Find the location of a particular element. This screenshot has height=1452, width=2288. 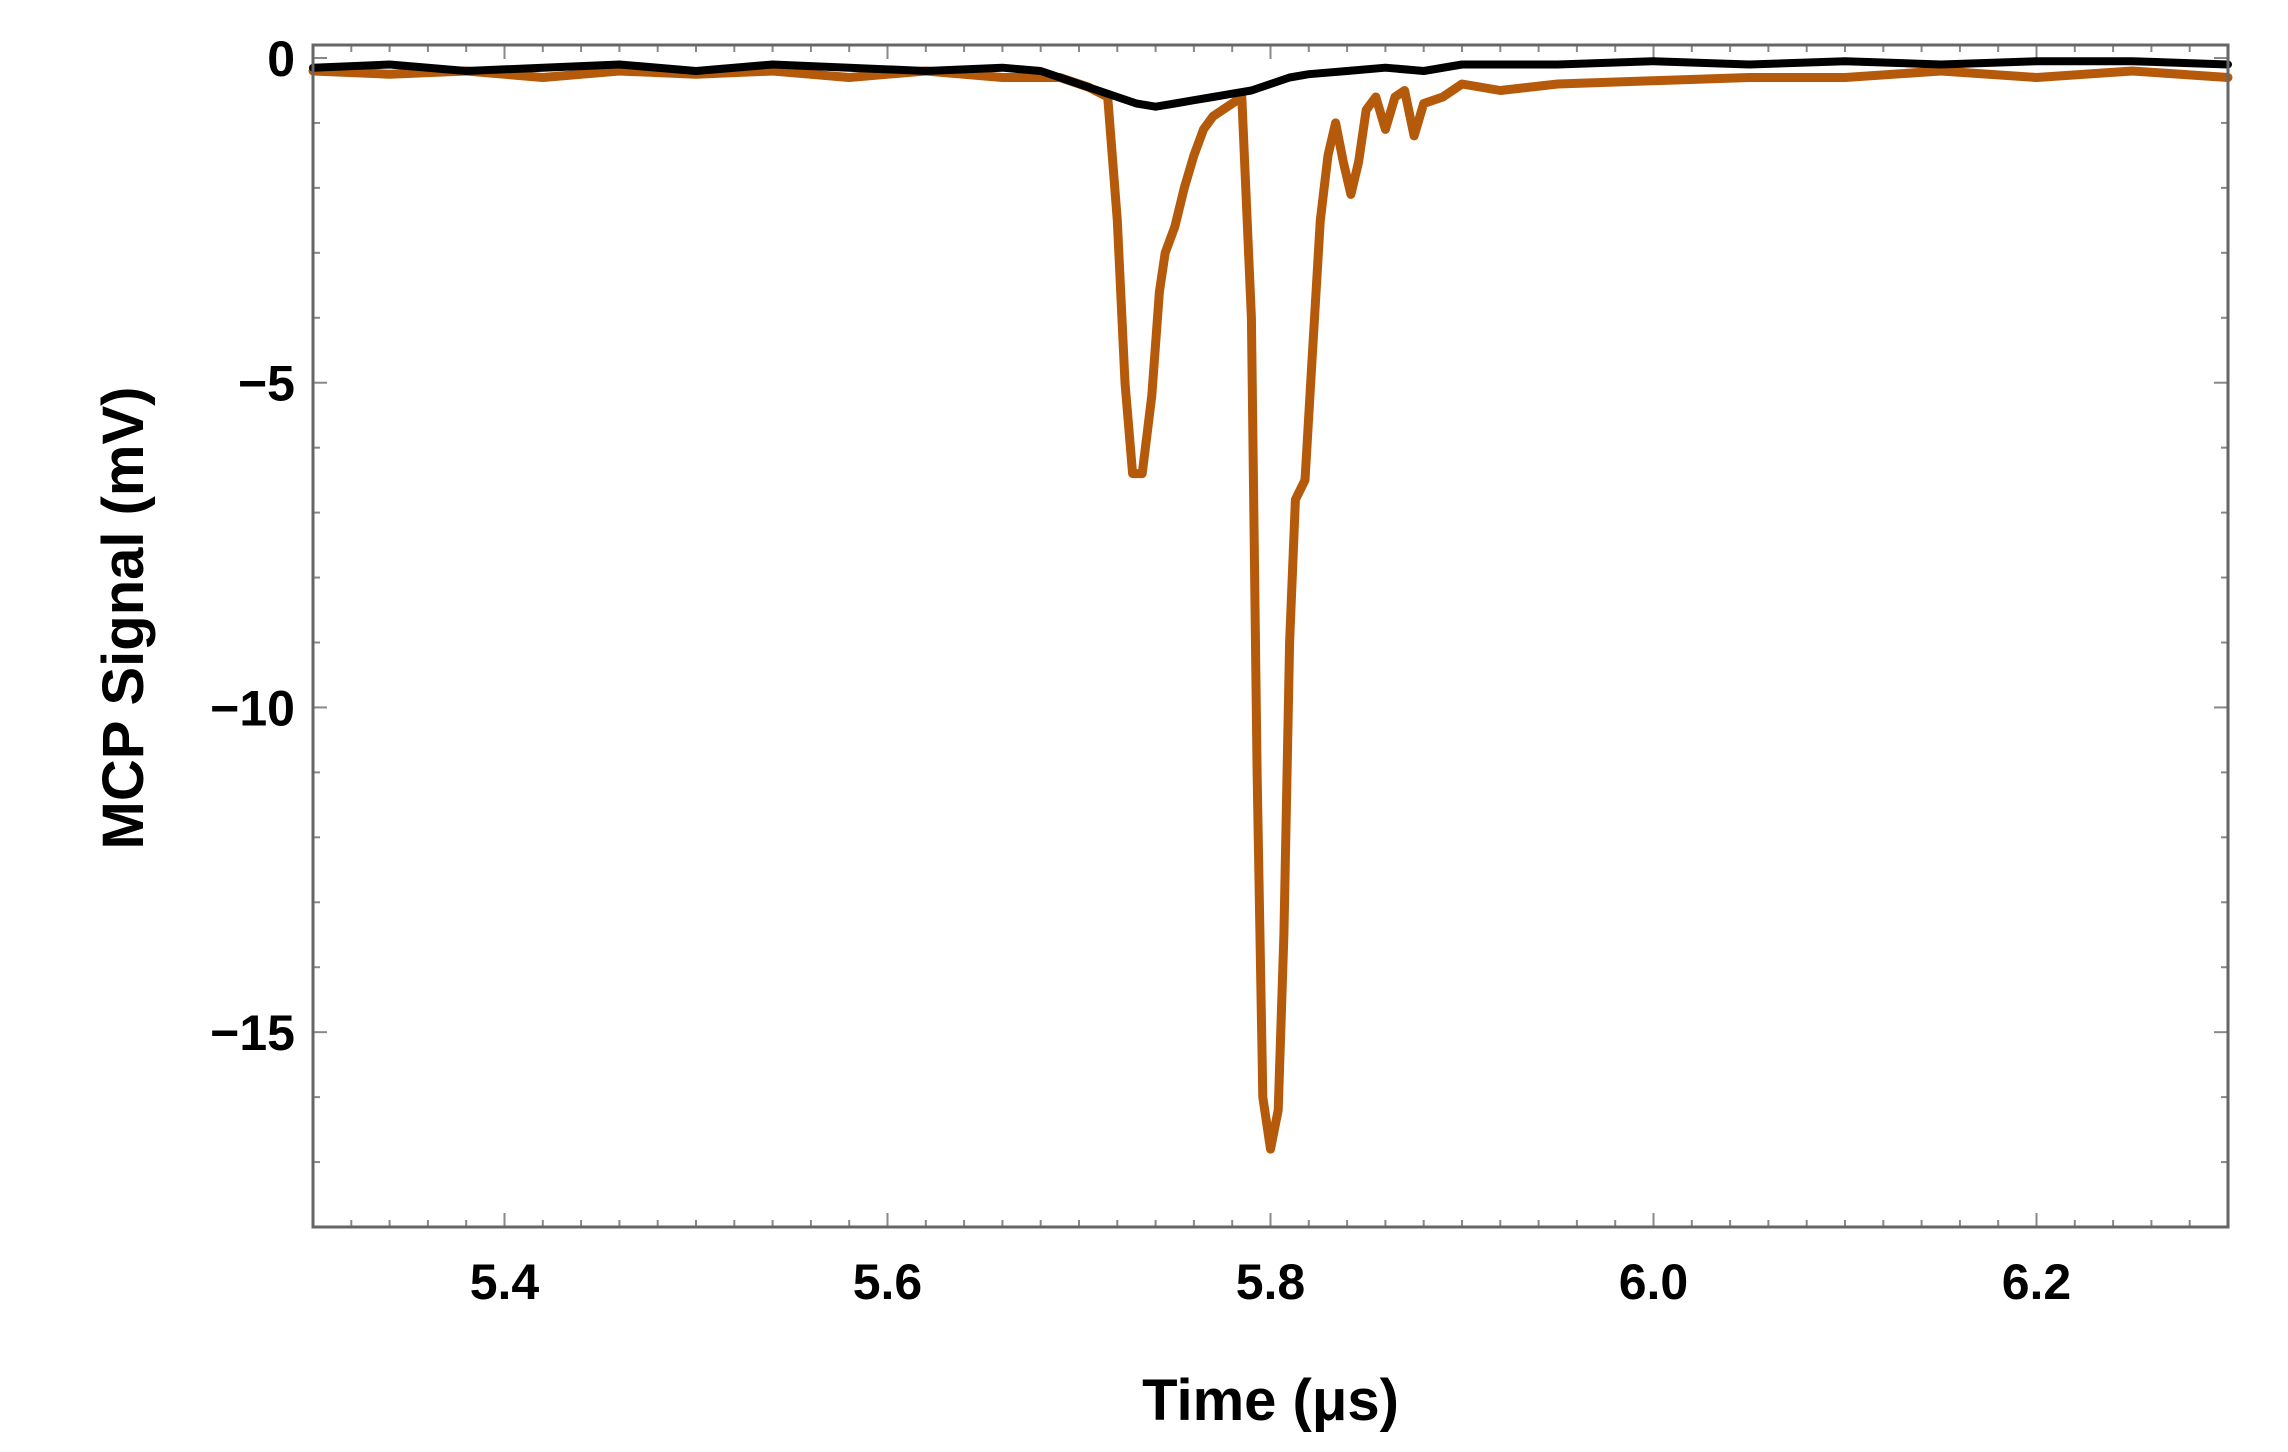

x-tick-label: 5.8 is located at coordinates (1271, 1282).